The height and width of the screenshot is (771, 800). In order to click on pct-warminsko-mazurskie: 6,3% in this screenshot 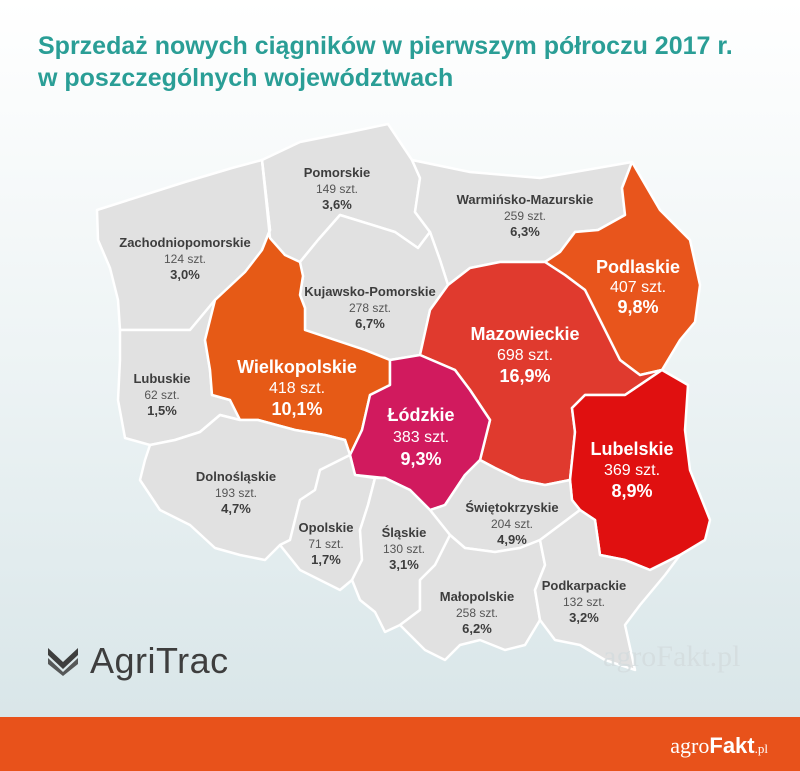, I will do `click(525, 231)`.